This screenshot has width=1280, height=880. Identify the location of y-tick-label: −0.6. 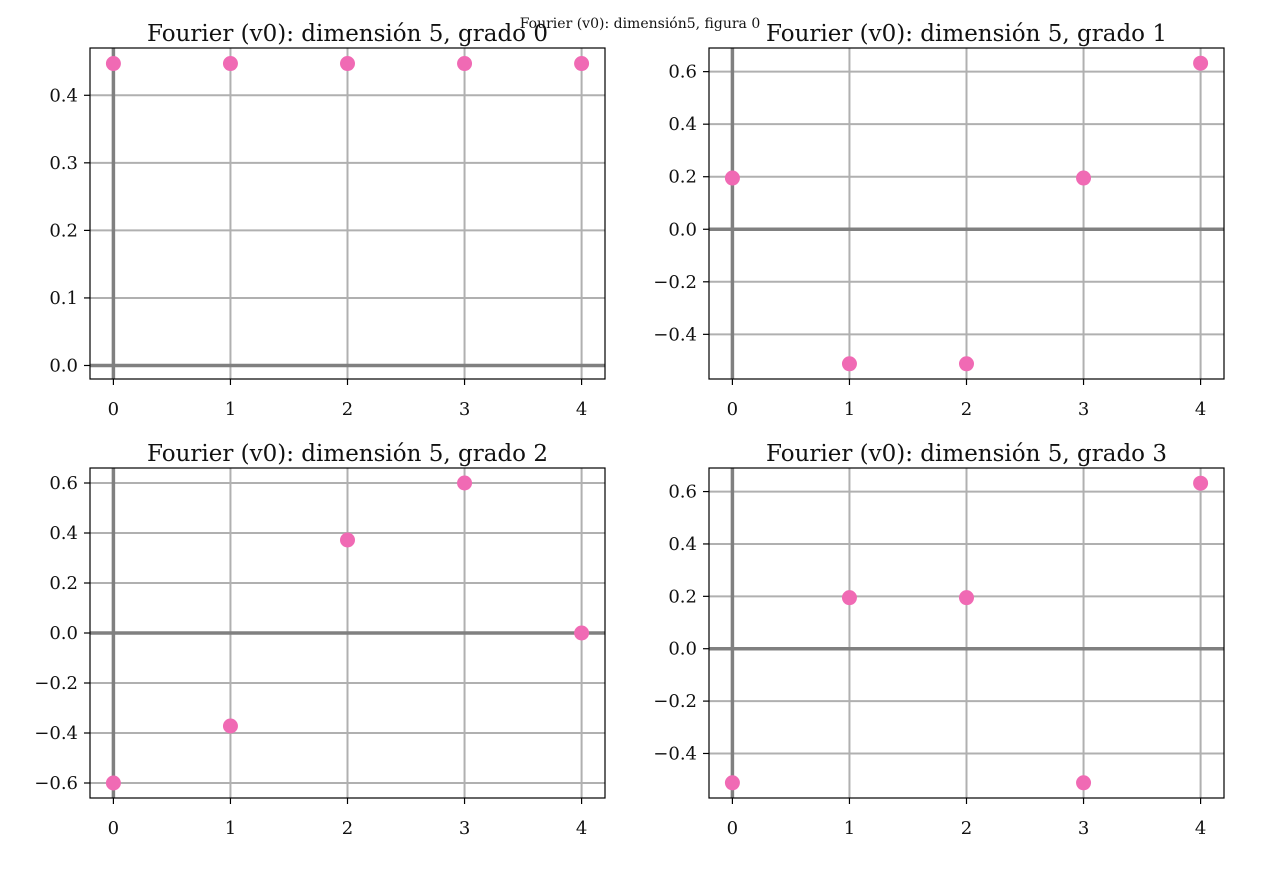
(56, 783).